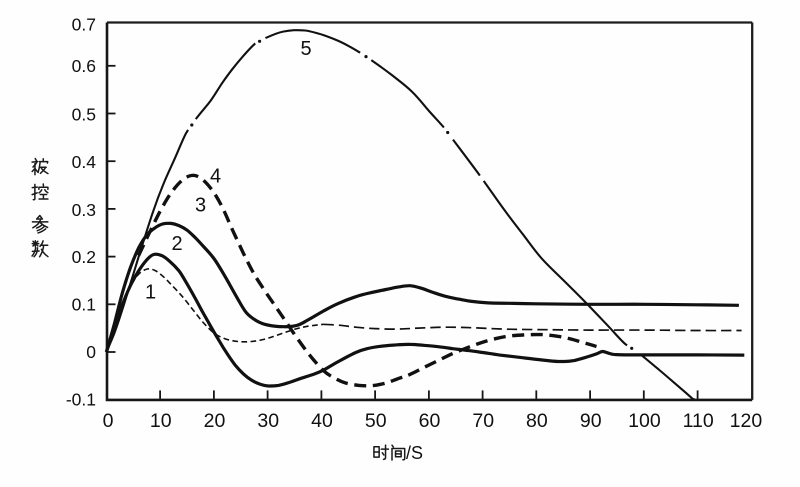 The image size is (800, 487). Describe the element at coordinates (84, 304) in the screenshot. I see `svg-text: 0.1` at that location.